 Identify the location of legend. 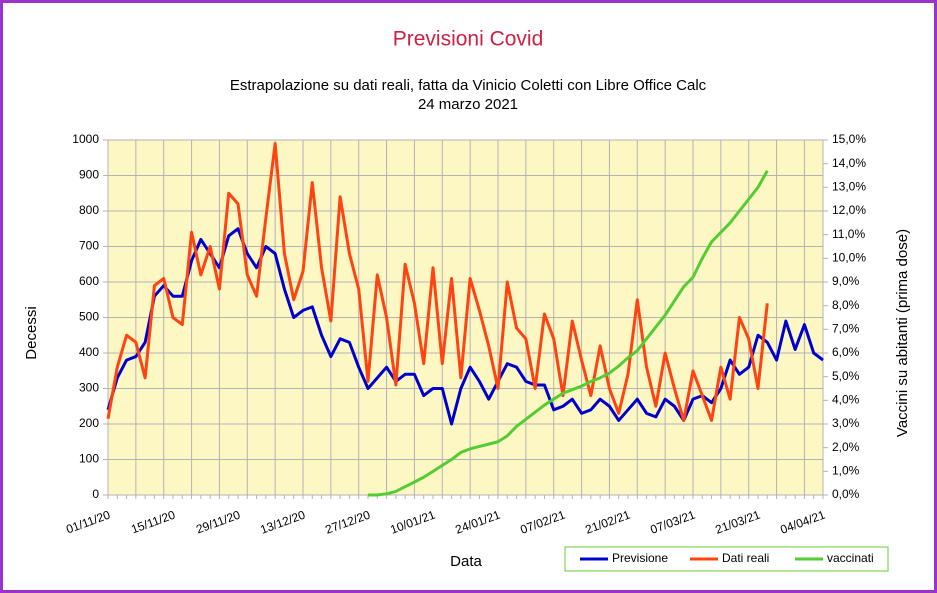
(726, 559).